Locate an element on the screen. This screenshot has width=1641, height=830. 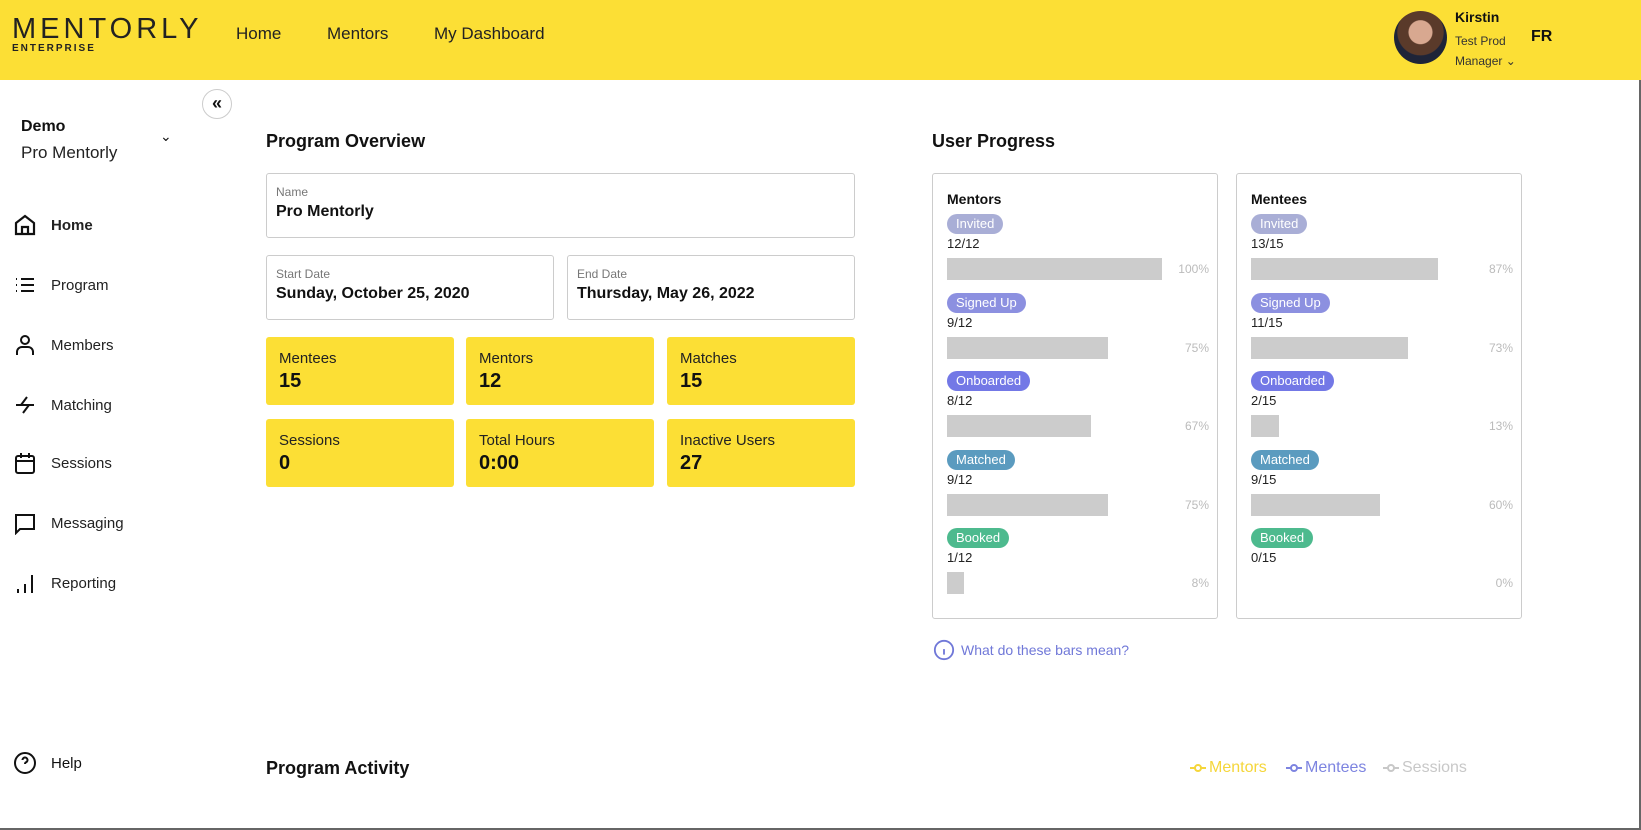
stage-percent: 73% is located at coordinates (1500, 347).